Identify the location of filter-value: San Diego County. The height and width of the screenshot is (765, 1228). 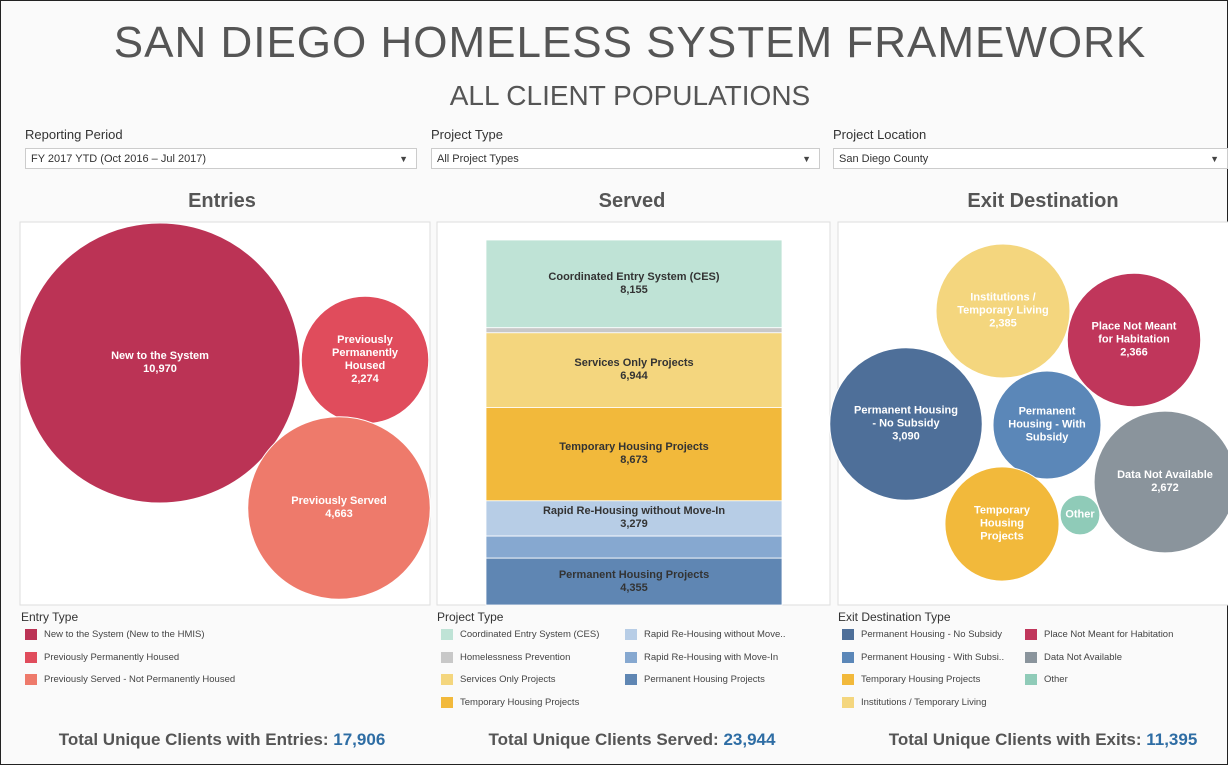
(884, 159).